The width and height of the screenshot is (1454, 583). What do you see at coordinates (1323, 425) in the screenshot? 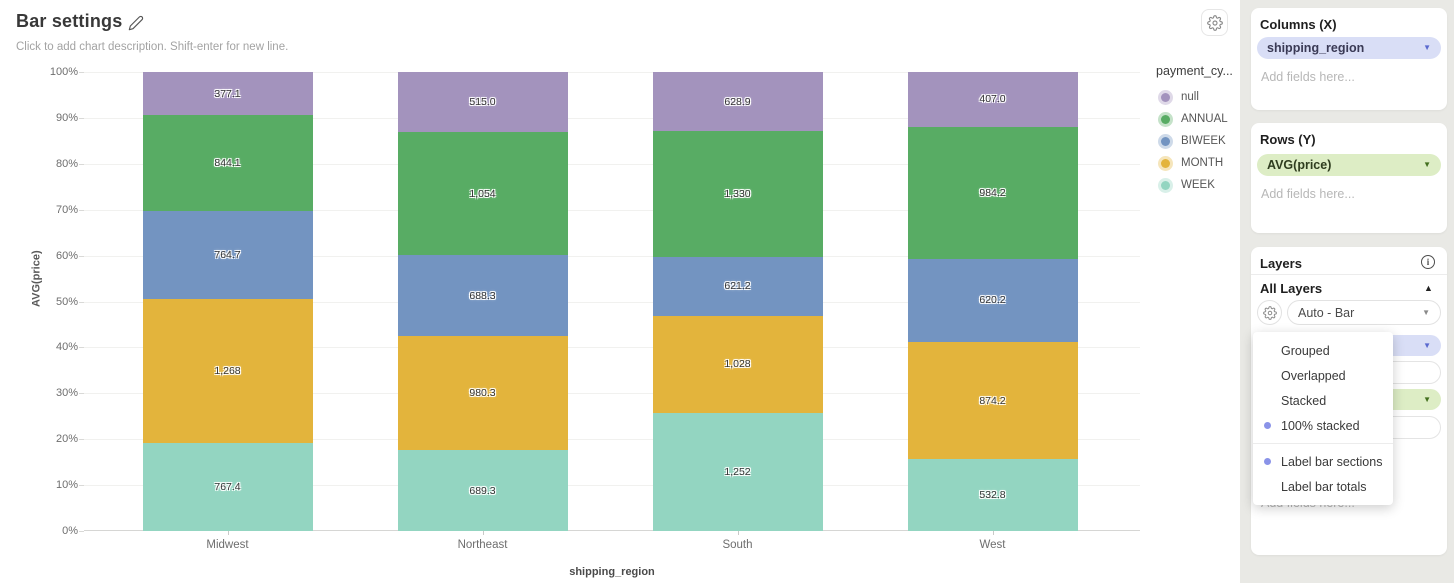
I see `menu-item-100-stacked: 100% stacked` at bounding box center [1323, 425].